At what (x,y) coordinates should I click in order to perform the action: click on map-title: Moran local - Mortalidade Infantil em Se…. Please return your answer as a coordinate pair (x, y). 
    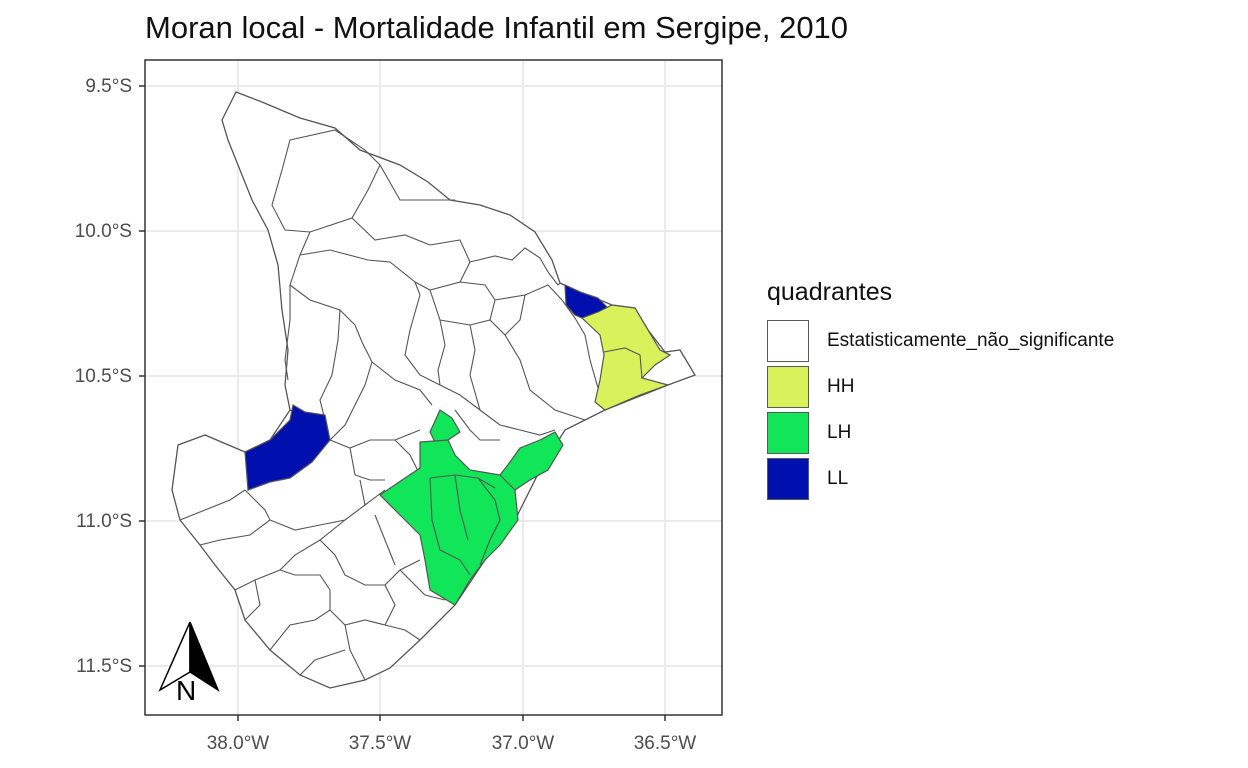
    Looking at the image, I should click on (497, 27).